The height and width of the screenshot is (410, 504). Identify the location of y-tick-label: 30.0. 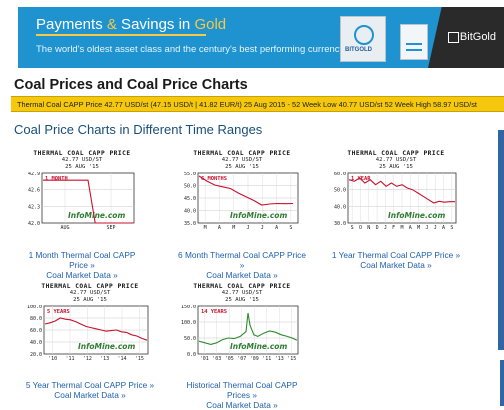
(340, 224).